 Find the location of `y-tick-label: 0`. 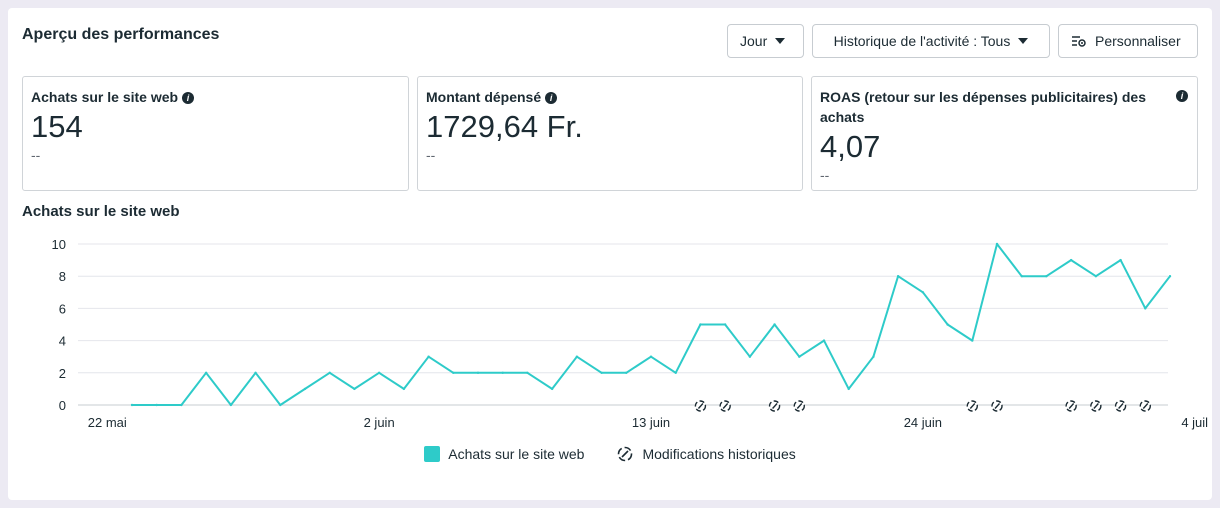

y-tick-label: 0 is located at coordinates (62, 405).